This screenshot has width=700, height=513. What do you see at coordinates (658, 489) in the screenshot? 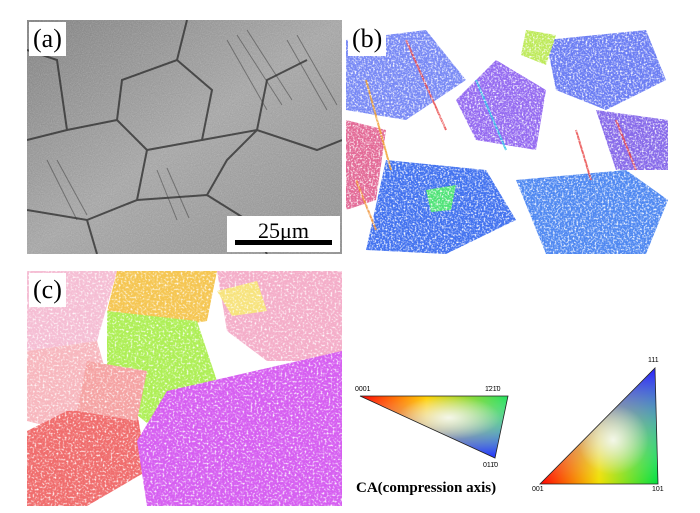
I see `ipf-cubic-corner-101: 101` at bounding box center [658, 489].